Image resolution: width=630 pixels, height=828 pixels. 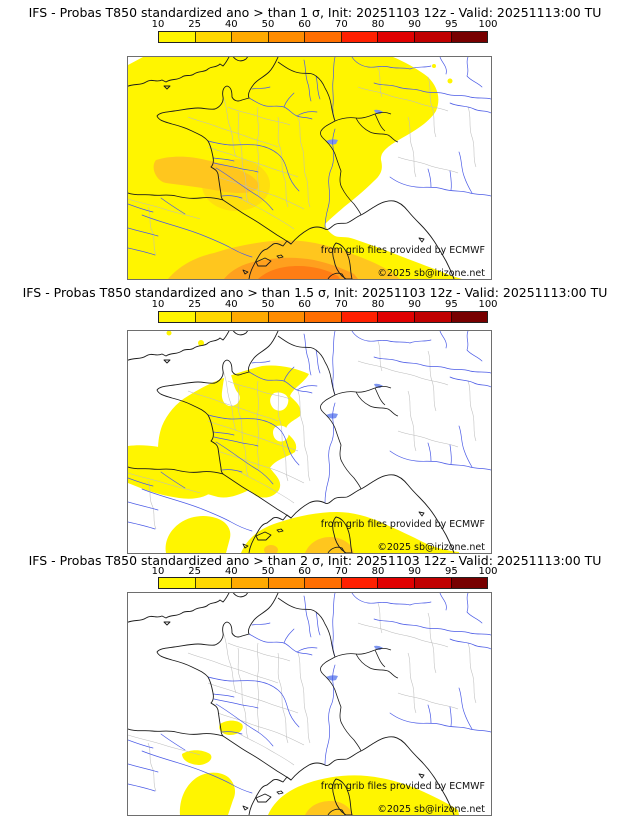 What do you see at coordinates (299, 272) in the screenshot?
I see `prob-60-mediterranean` at bounding box center [299, 272].